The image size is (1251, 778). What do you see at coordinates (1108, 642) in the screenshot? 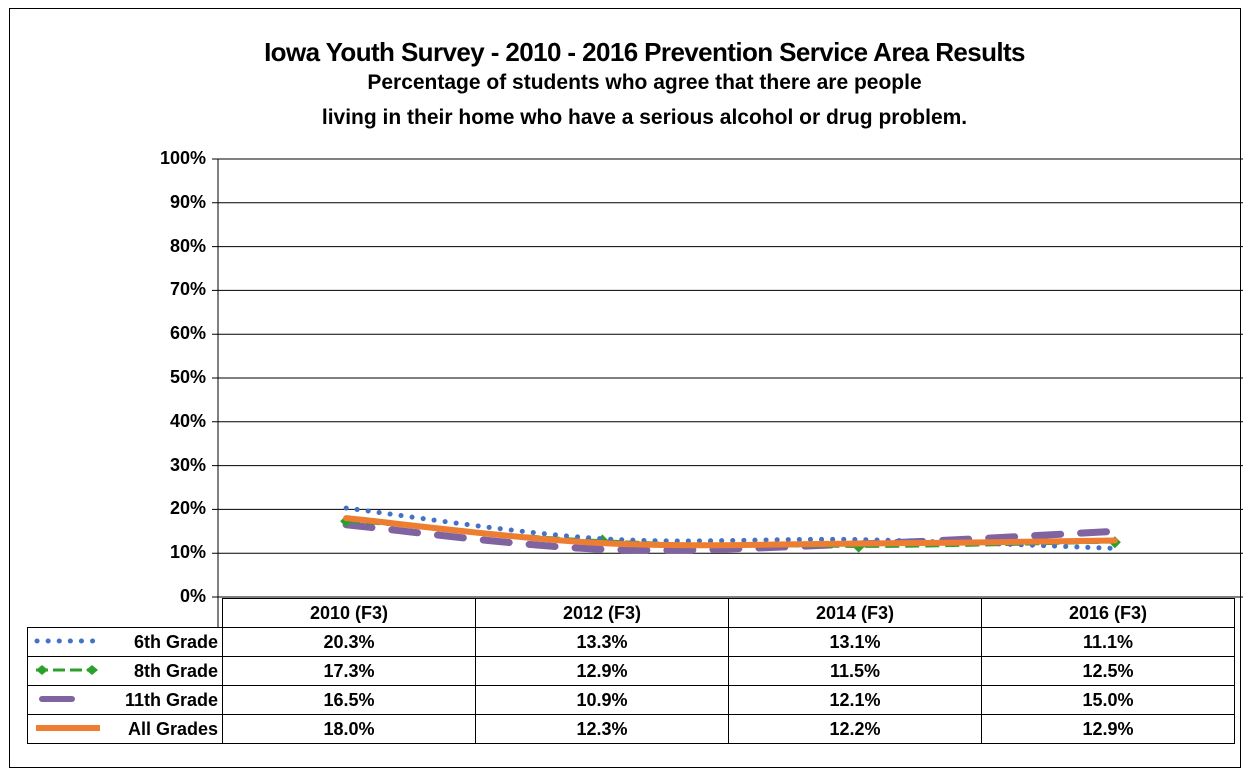
I see `data-cell: 11.1%` at bounding box center [1108, 642].